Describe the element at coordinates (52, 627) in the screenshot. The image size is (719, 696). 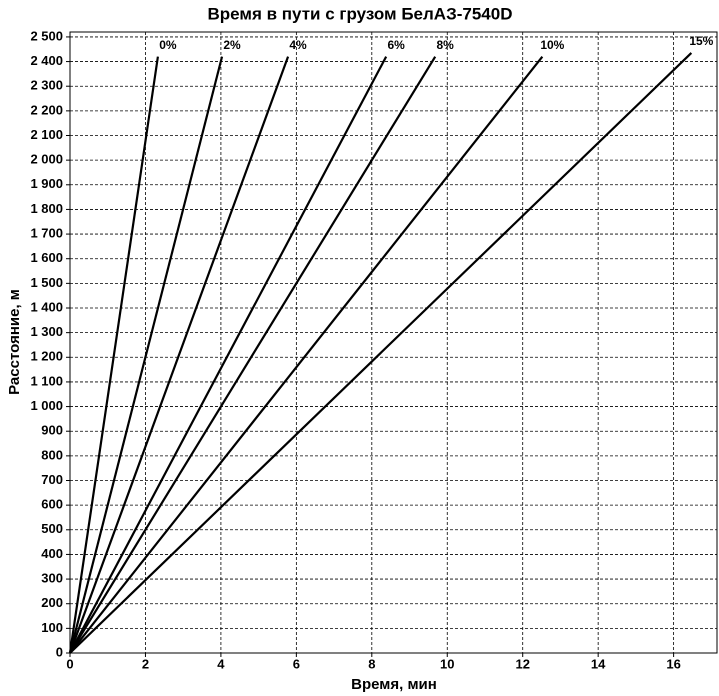
I see `y-tick-label: 100` at that location.